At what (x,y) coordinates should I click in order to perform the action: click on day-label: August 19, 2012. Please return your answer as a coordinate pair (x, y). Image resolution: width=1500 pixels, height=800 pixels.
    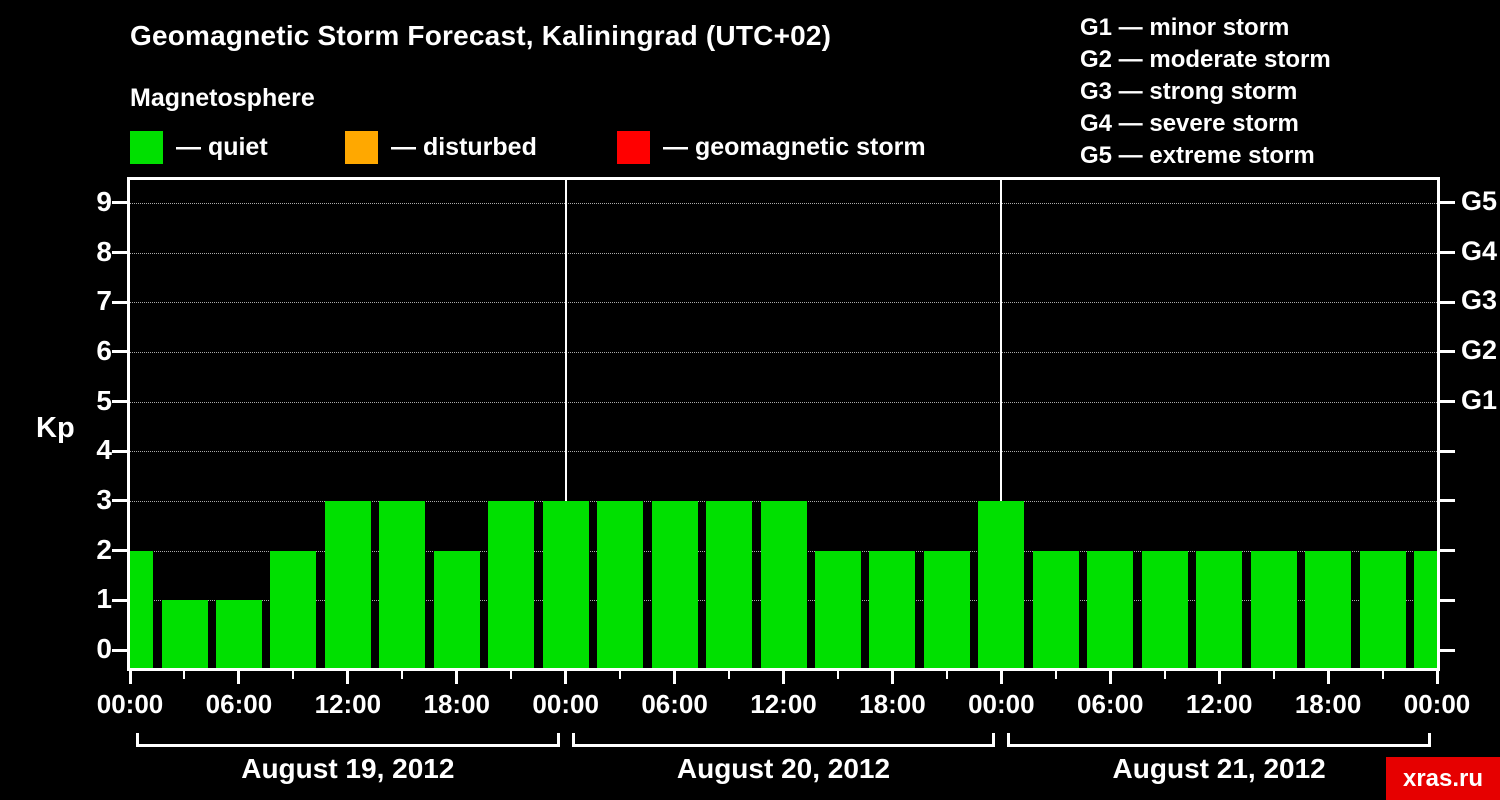
    Looking at the image, I should click on (348, 768).